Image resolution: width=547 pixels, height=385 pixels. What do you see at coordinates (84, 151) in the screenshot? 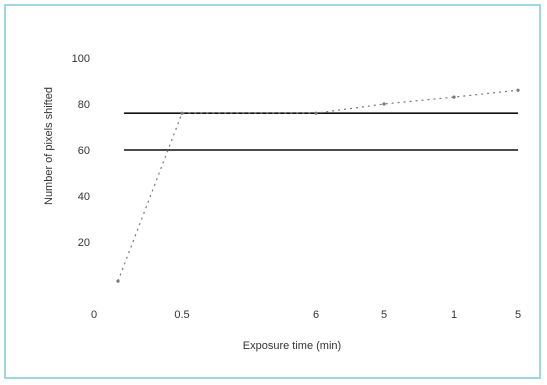
I see `y-tick-label: 60` at bounding box center [84, 151].